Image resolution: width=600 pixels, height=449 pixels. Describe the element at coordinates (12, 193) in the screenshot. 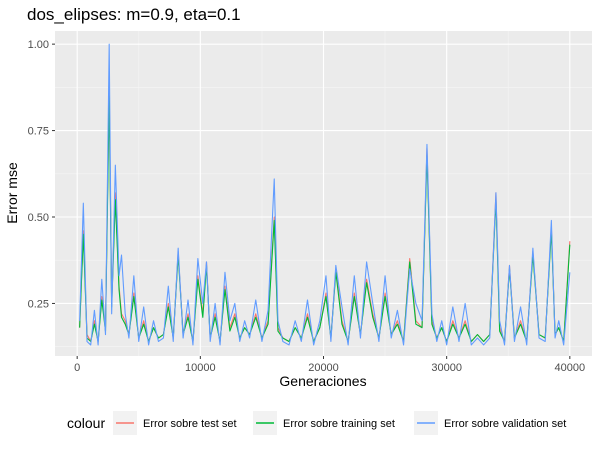

I see `y-axis-title: Error mse` at that location.